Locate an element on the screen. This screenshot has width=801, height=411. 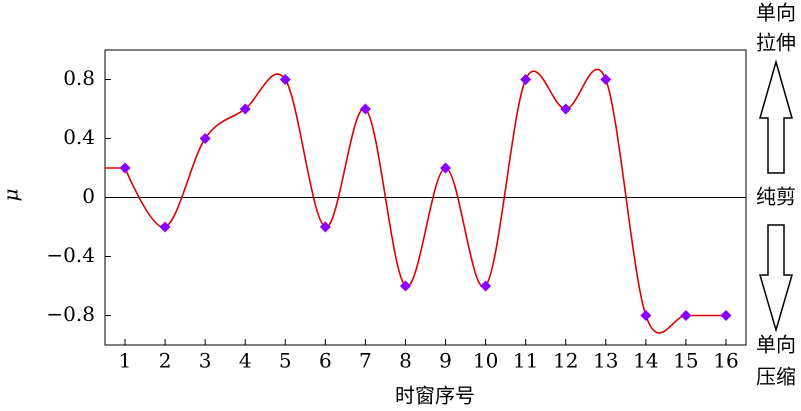
x-axis-label: 时窗序号 is located at coordinates (435, 396).